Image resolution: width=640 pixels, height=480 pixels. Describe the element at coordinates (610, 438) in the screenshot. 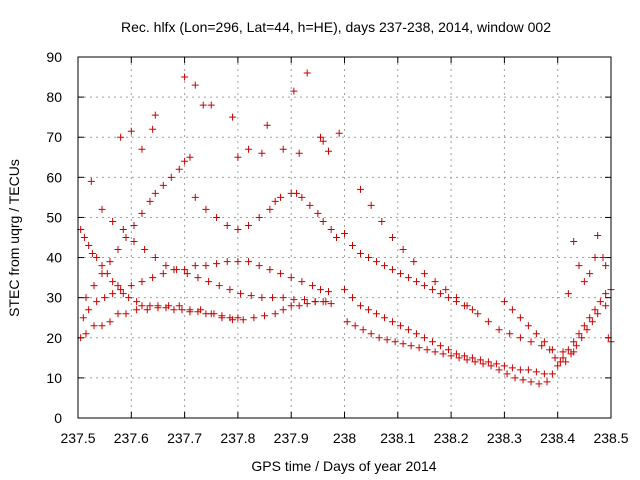

I see `x-tick-label: 238.5` at that location.